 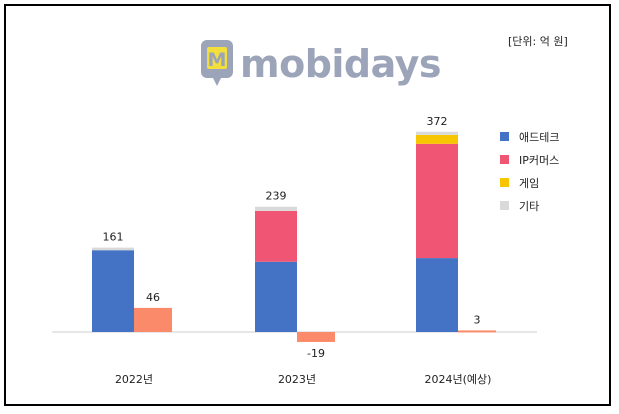 I want to click on legend-label-game: 게임, so click(x=529, y=183).